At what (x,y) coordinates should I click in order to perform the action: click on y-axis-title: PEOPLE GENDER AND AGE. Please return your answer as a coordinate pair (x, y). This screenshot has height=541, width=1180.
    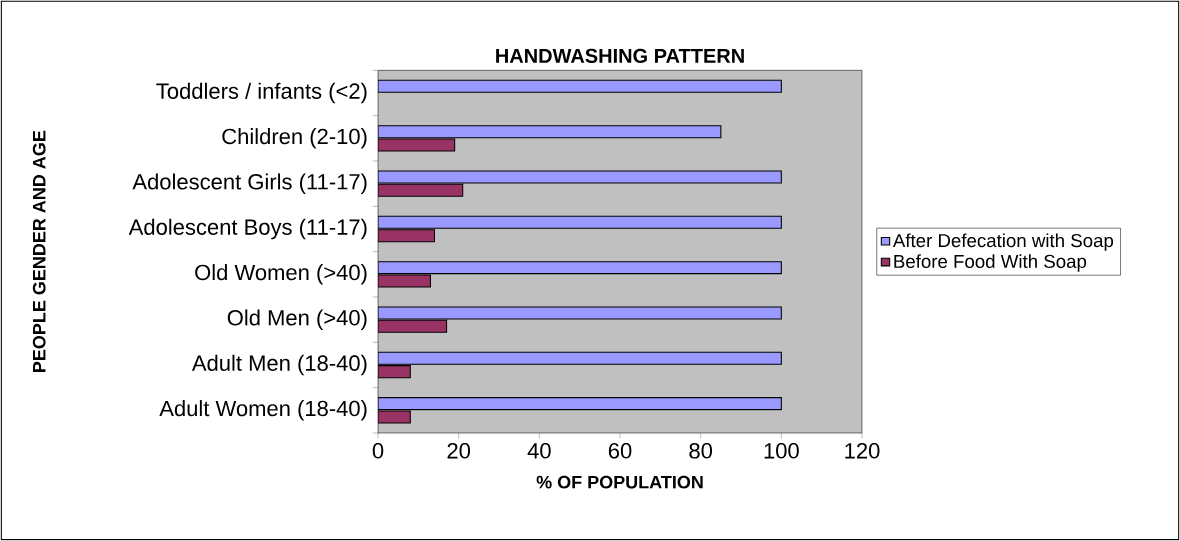
    Looking at the image, I should click on (39, 251).